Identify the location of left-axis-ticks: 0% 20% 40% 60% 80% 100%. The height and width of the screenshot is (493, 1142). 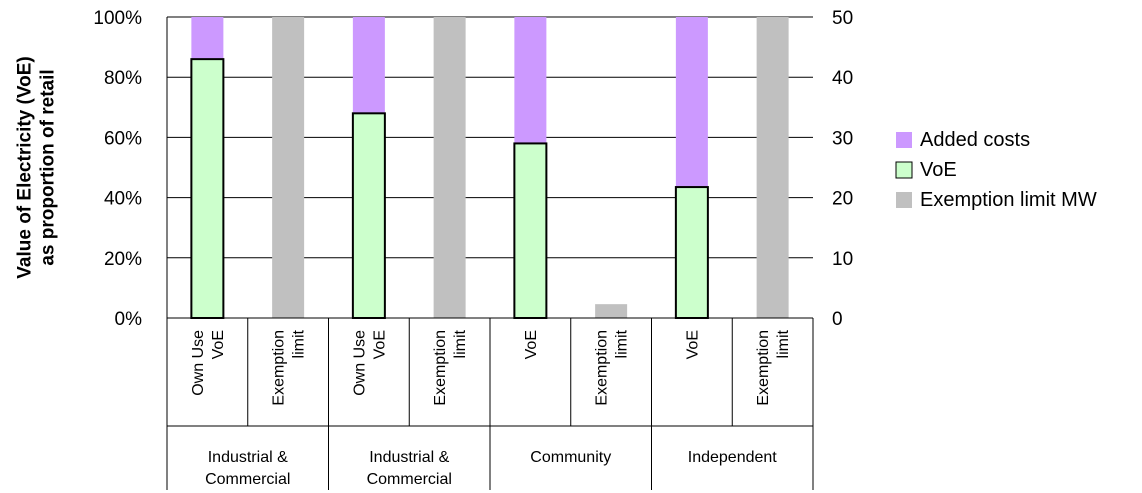
(117, 169).